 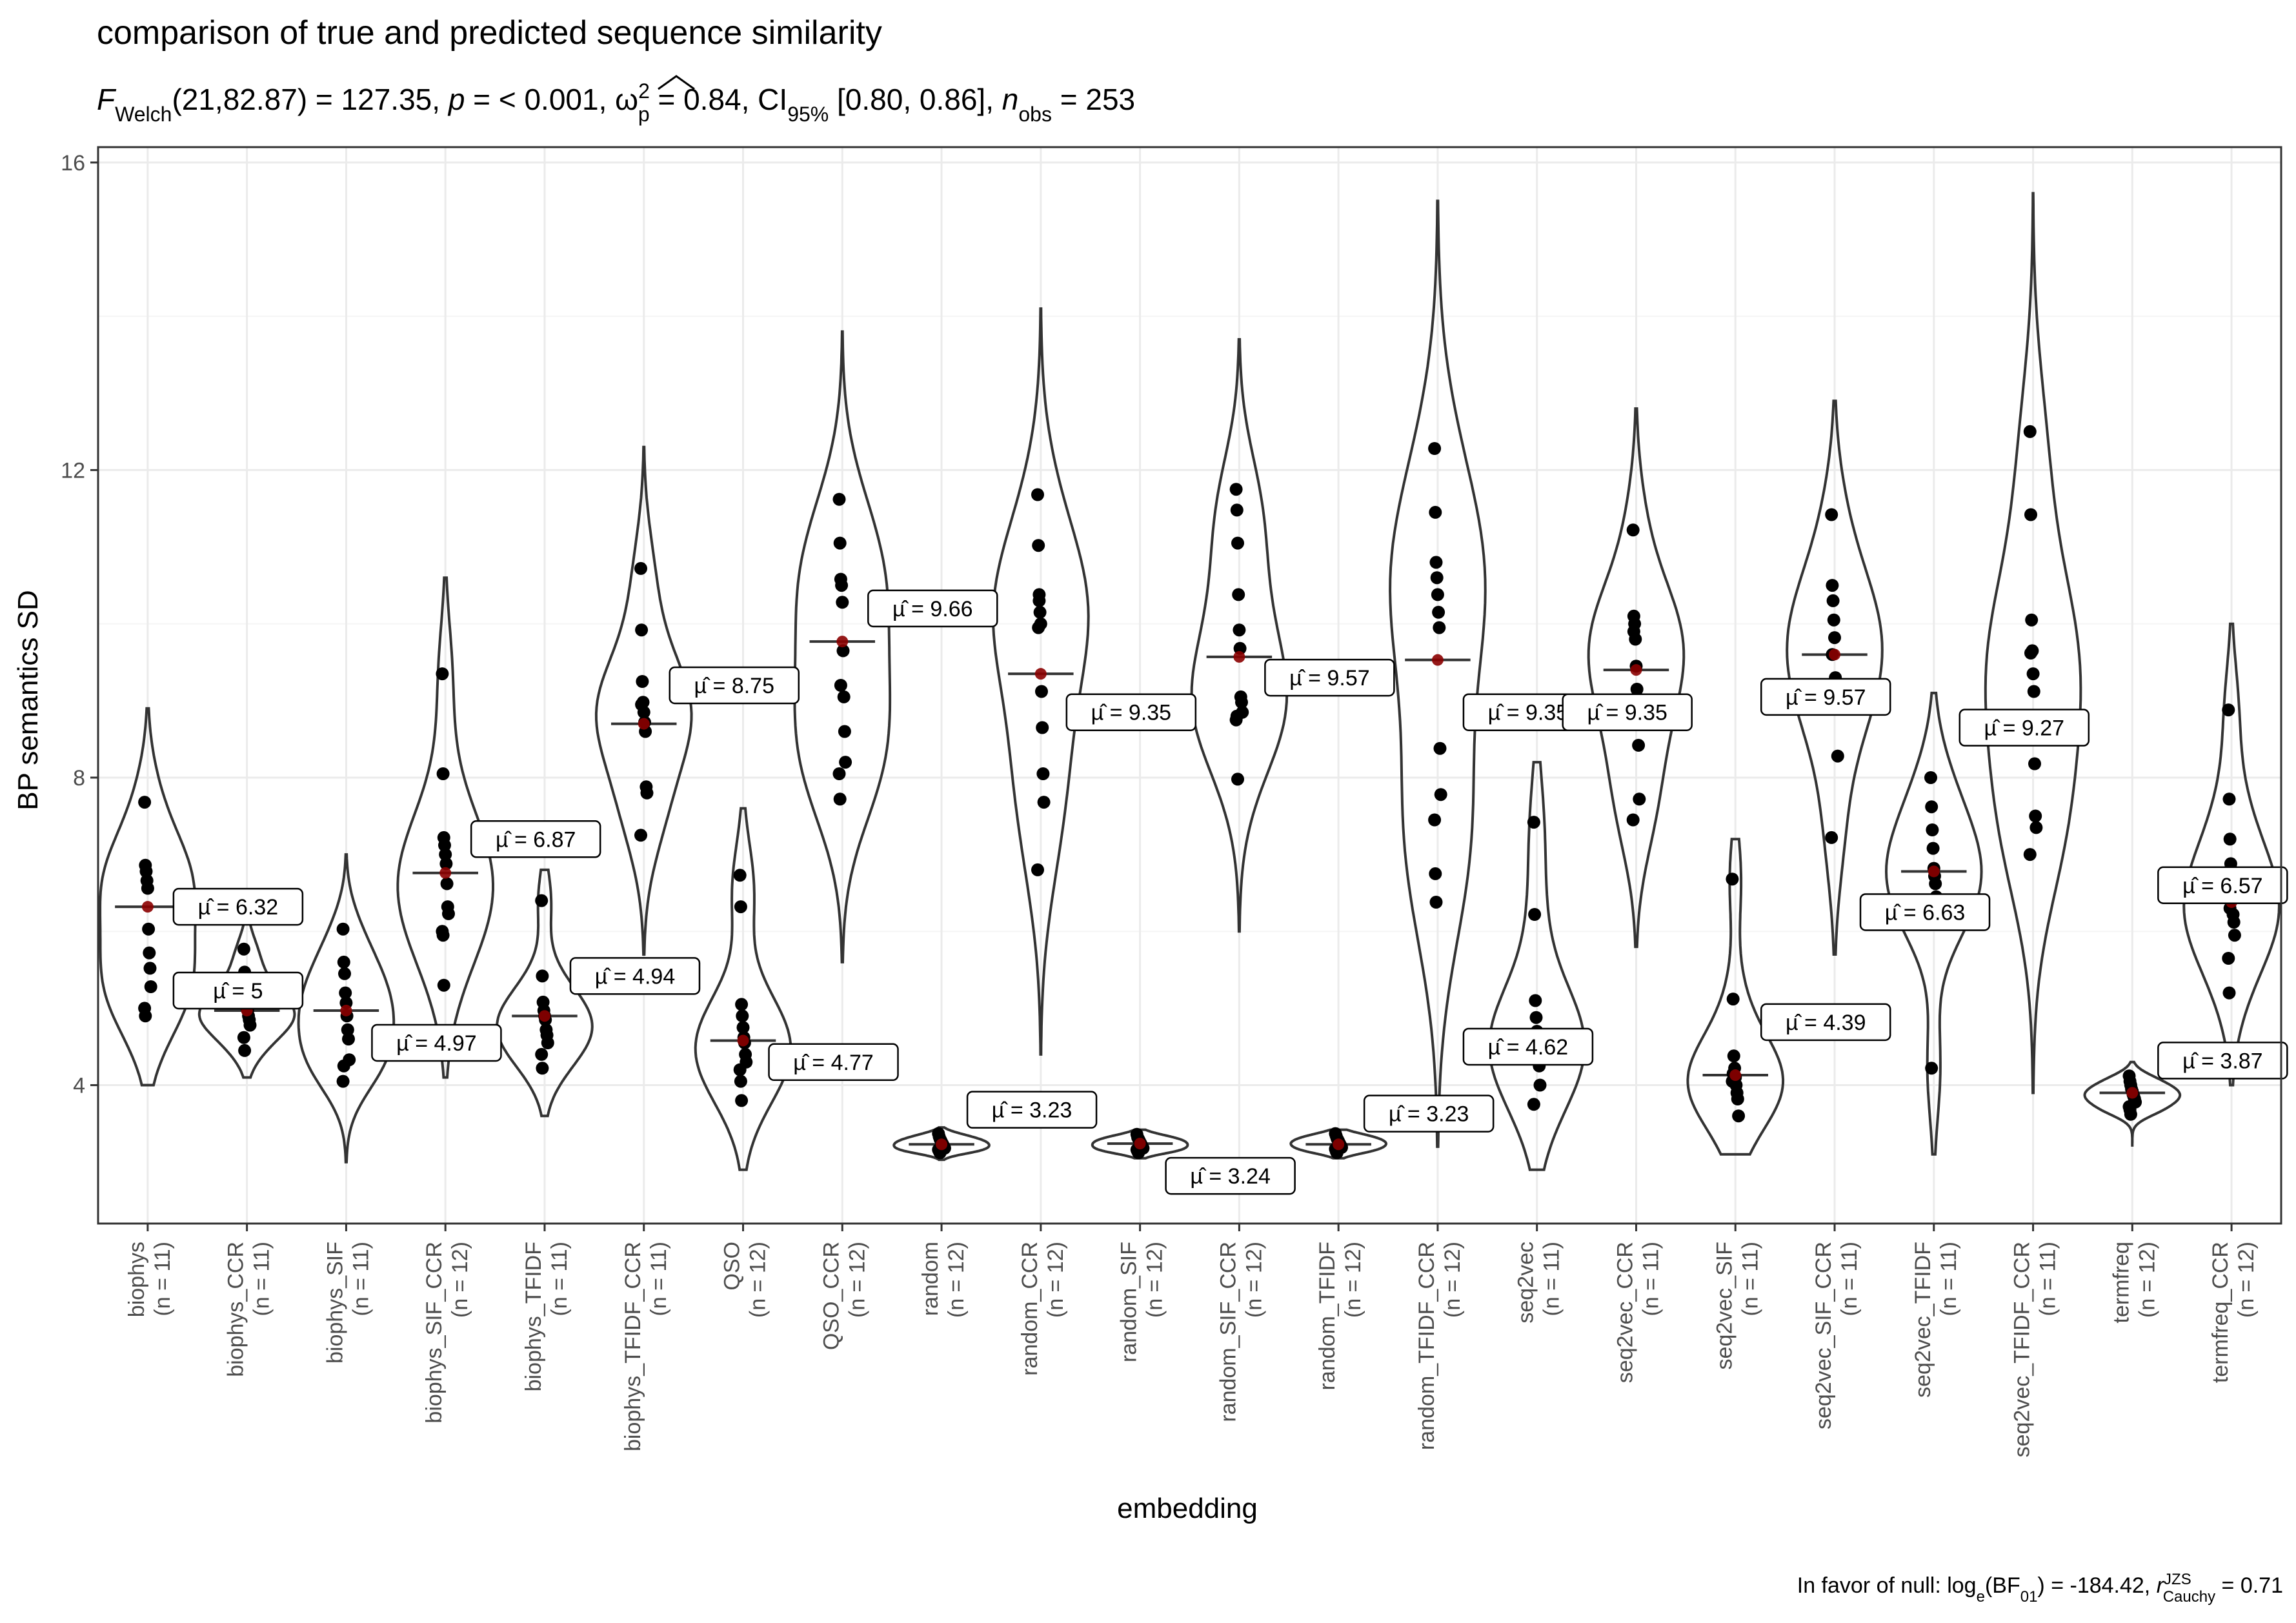 What do you see at coordinates (743, 1040) in the screenshot?
I see `mean-point-QSO` at bounding box center [743, 1040].